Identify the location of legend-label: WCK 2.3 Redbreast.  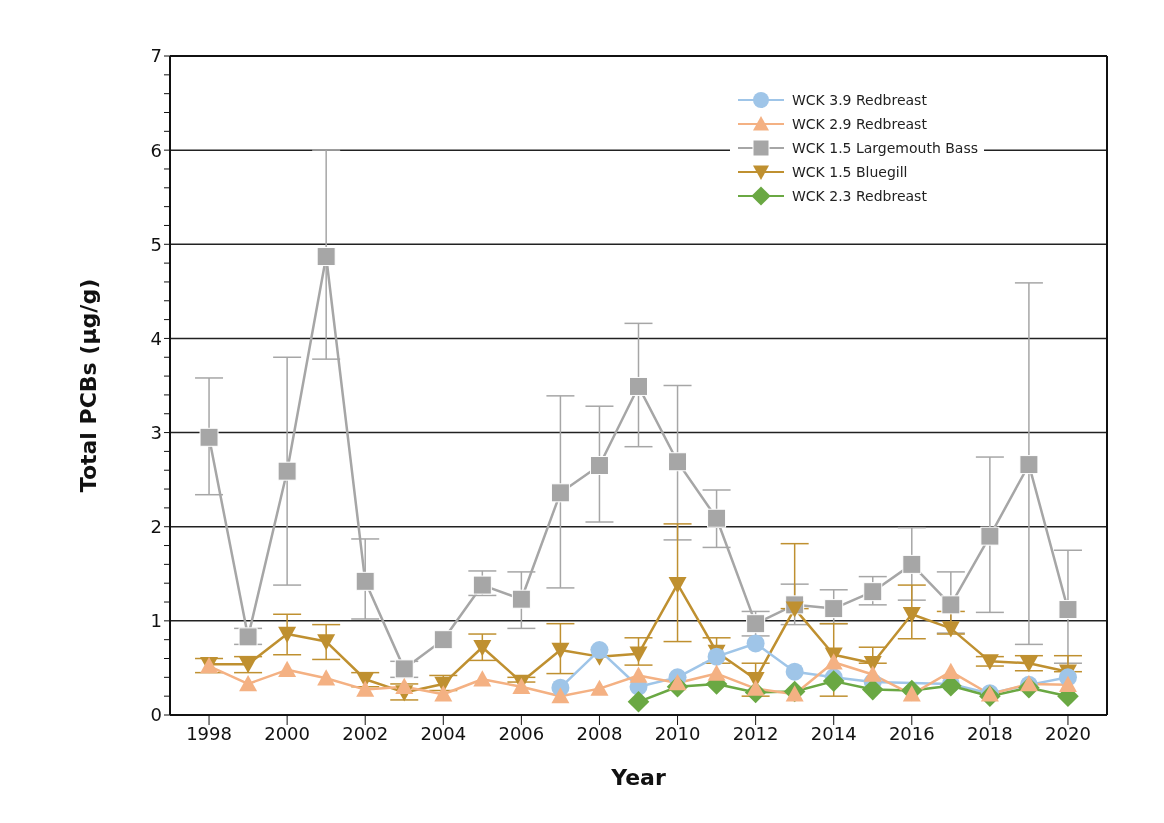
(859, 196).